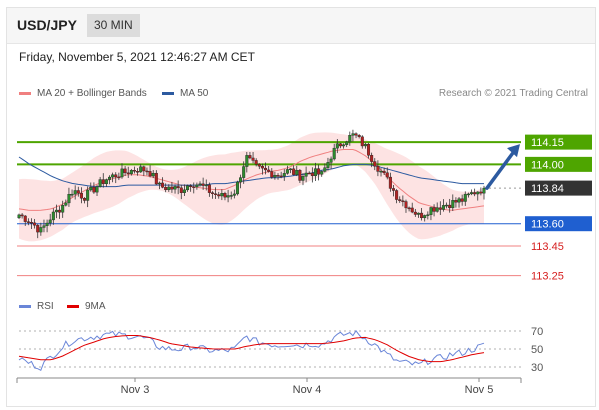 The width and height of the screenshot is (599, 410). Describe the element at coordinates (547, 247) in the screenshot. I see `level-label-113.45: 113.45` at that location.